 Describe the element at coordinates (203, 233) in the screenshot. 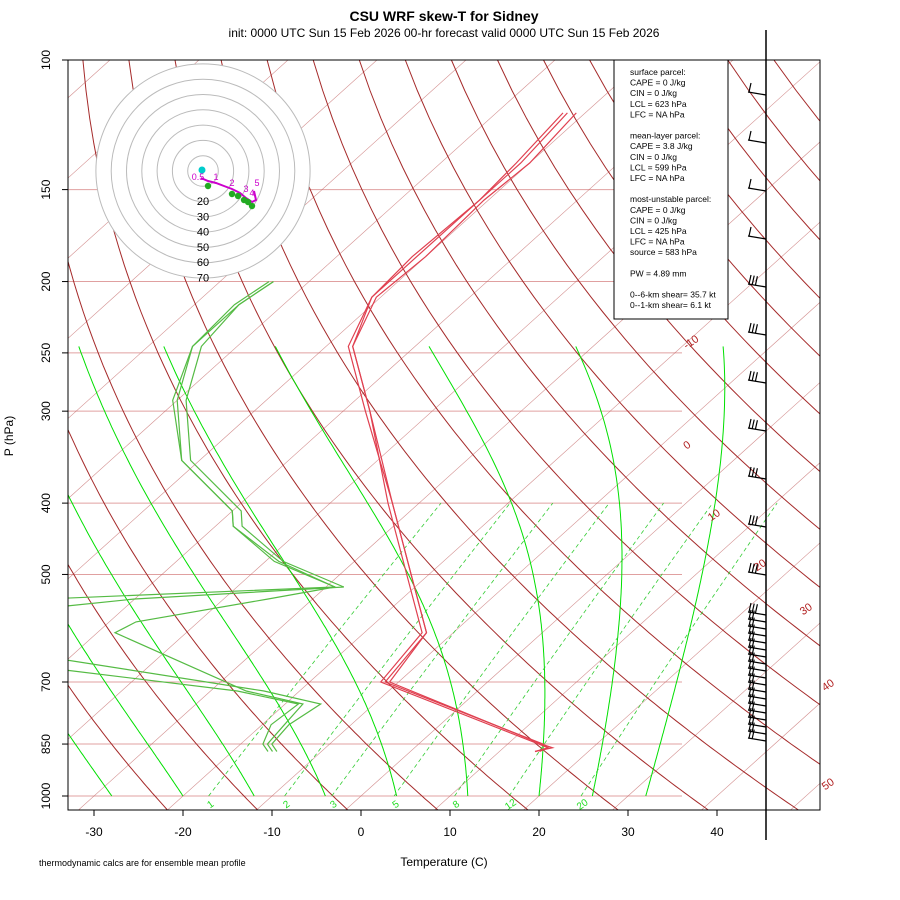

I see `hodograph-ring-label: 40` at that location.